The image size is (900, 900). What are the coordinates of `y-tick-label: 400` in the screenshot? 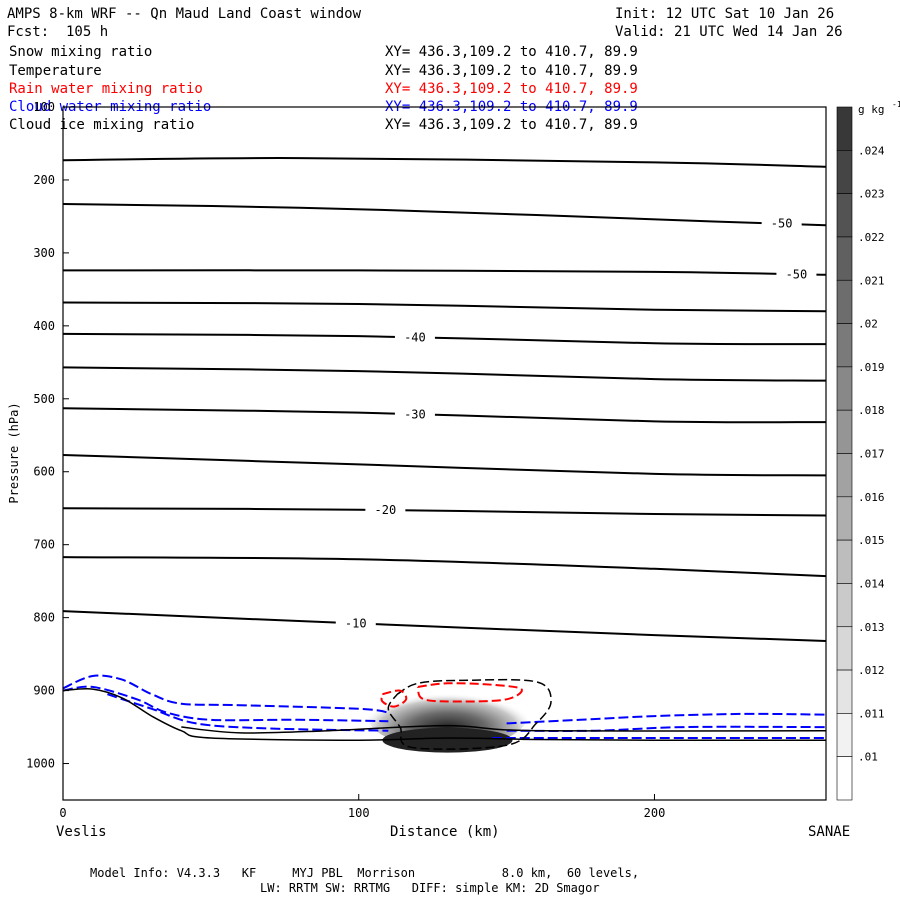 It's located at (44, 326).